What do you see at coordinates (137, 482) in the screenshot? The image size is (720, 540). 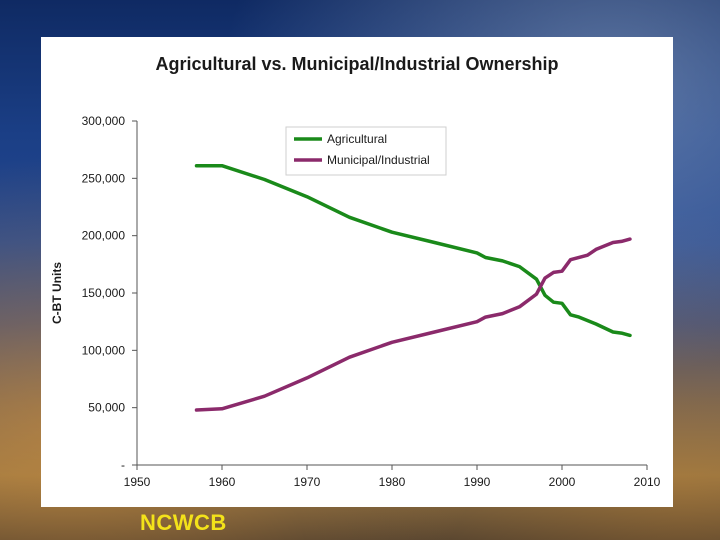 I see `x-tick-label: 1950` at bounding box center [137, 482].